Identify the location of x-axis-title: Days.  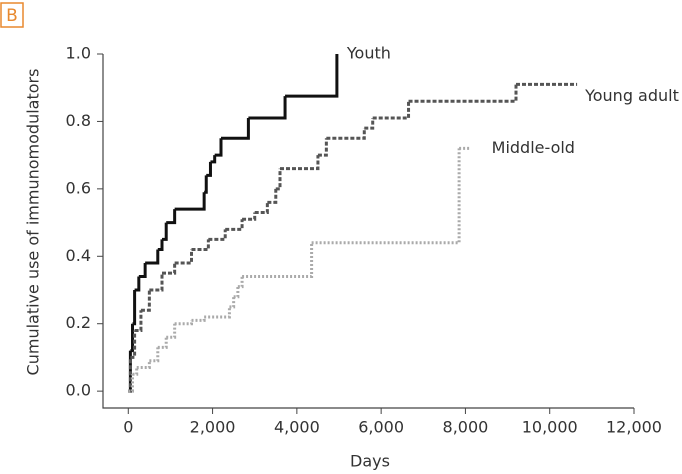
(370, 461).